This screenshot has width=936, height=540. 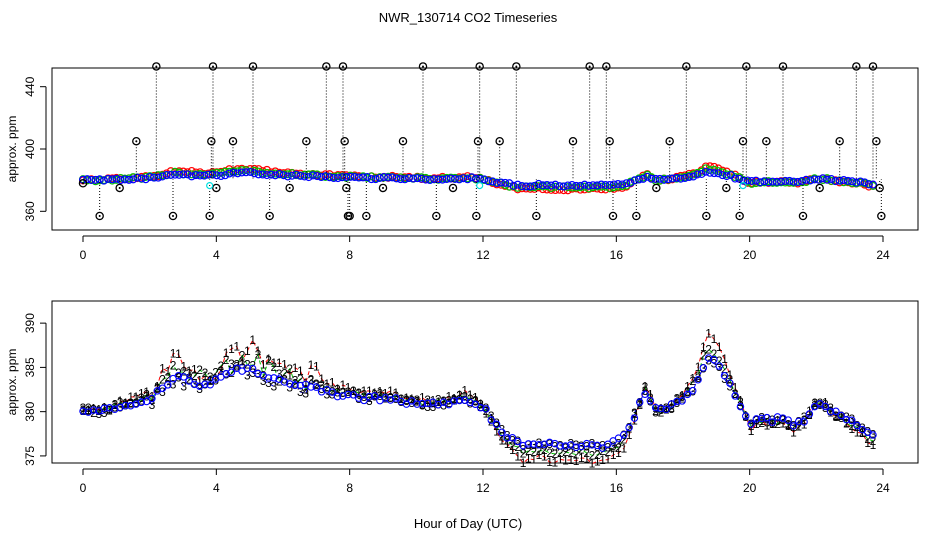 What do you see at coordinates (30, 456) in the screenshot?
I see `y-tick-label-bottom: 375` at bounding box center [30, 456].